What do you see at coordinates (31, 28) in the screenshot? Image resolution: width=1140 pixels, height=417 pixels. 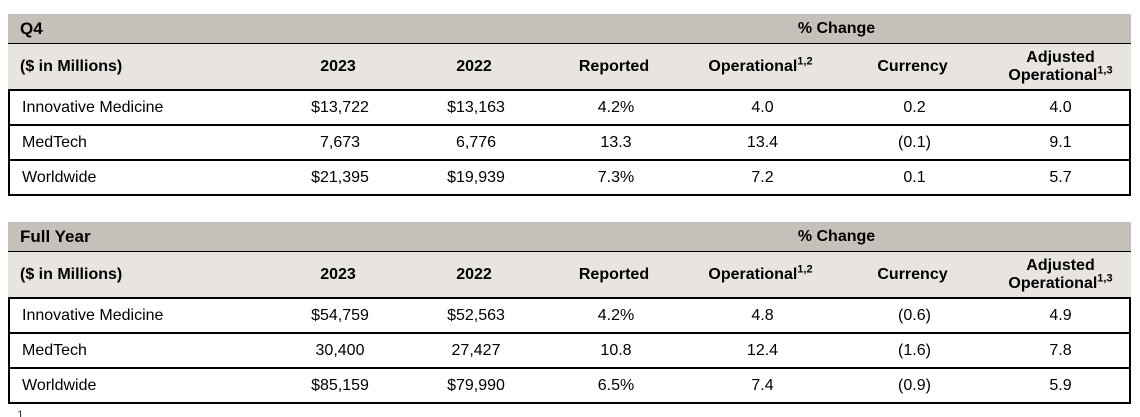 I see `q4-table-title: Q4` at bounding box center [31, 28].